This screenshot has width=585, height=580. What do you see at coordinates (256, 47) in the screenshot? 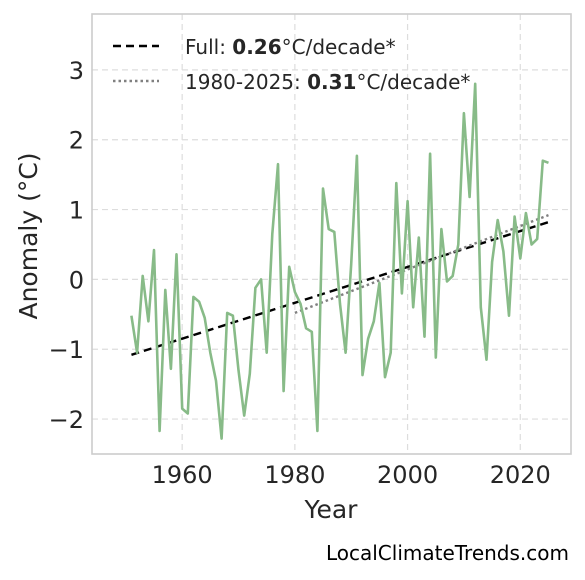
I see `legend-rate-full: 0.26` at bounding box center [256, 47].